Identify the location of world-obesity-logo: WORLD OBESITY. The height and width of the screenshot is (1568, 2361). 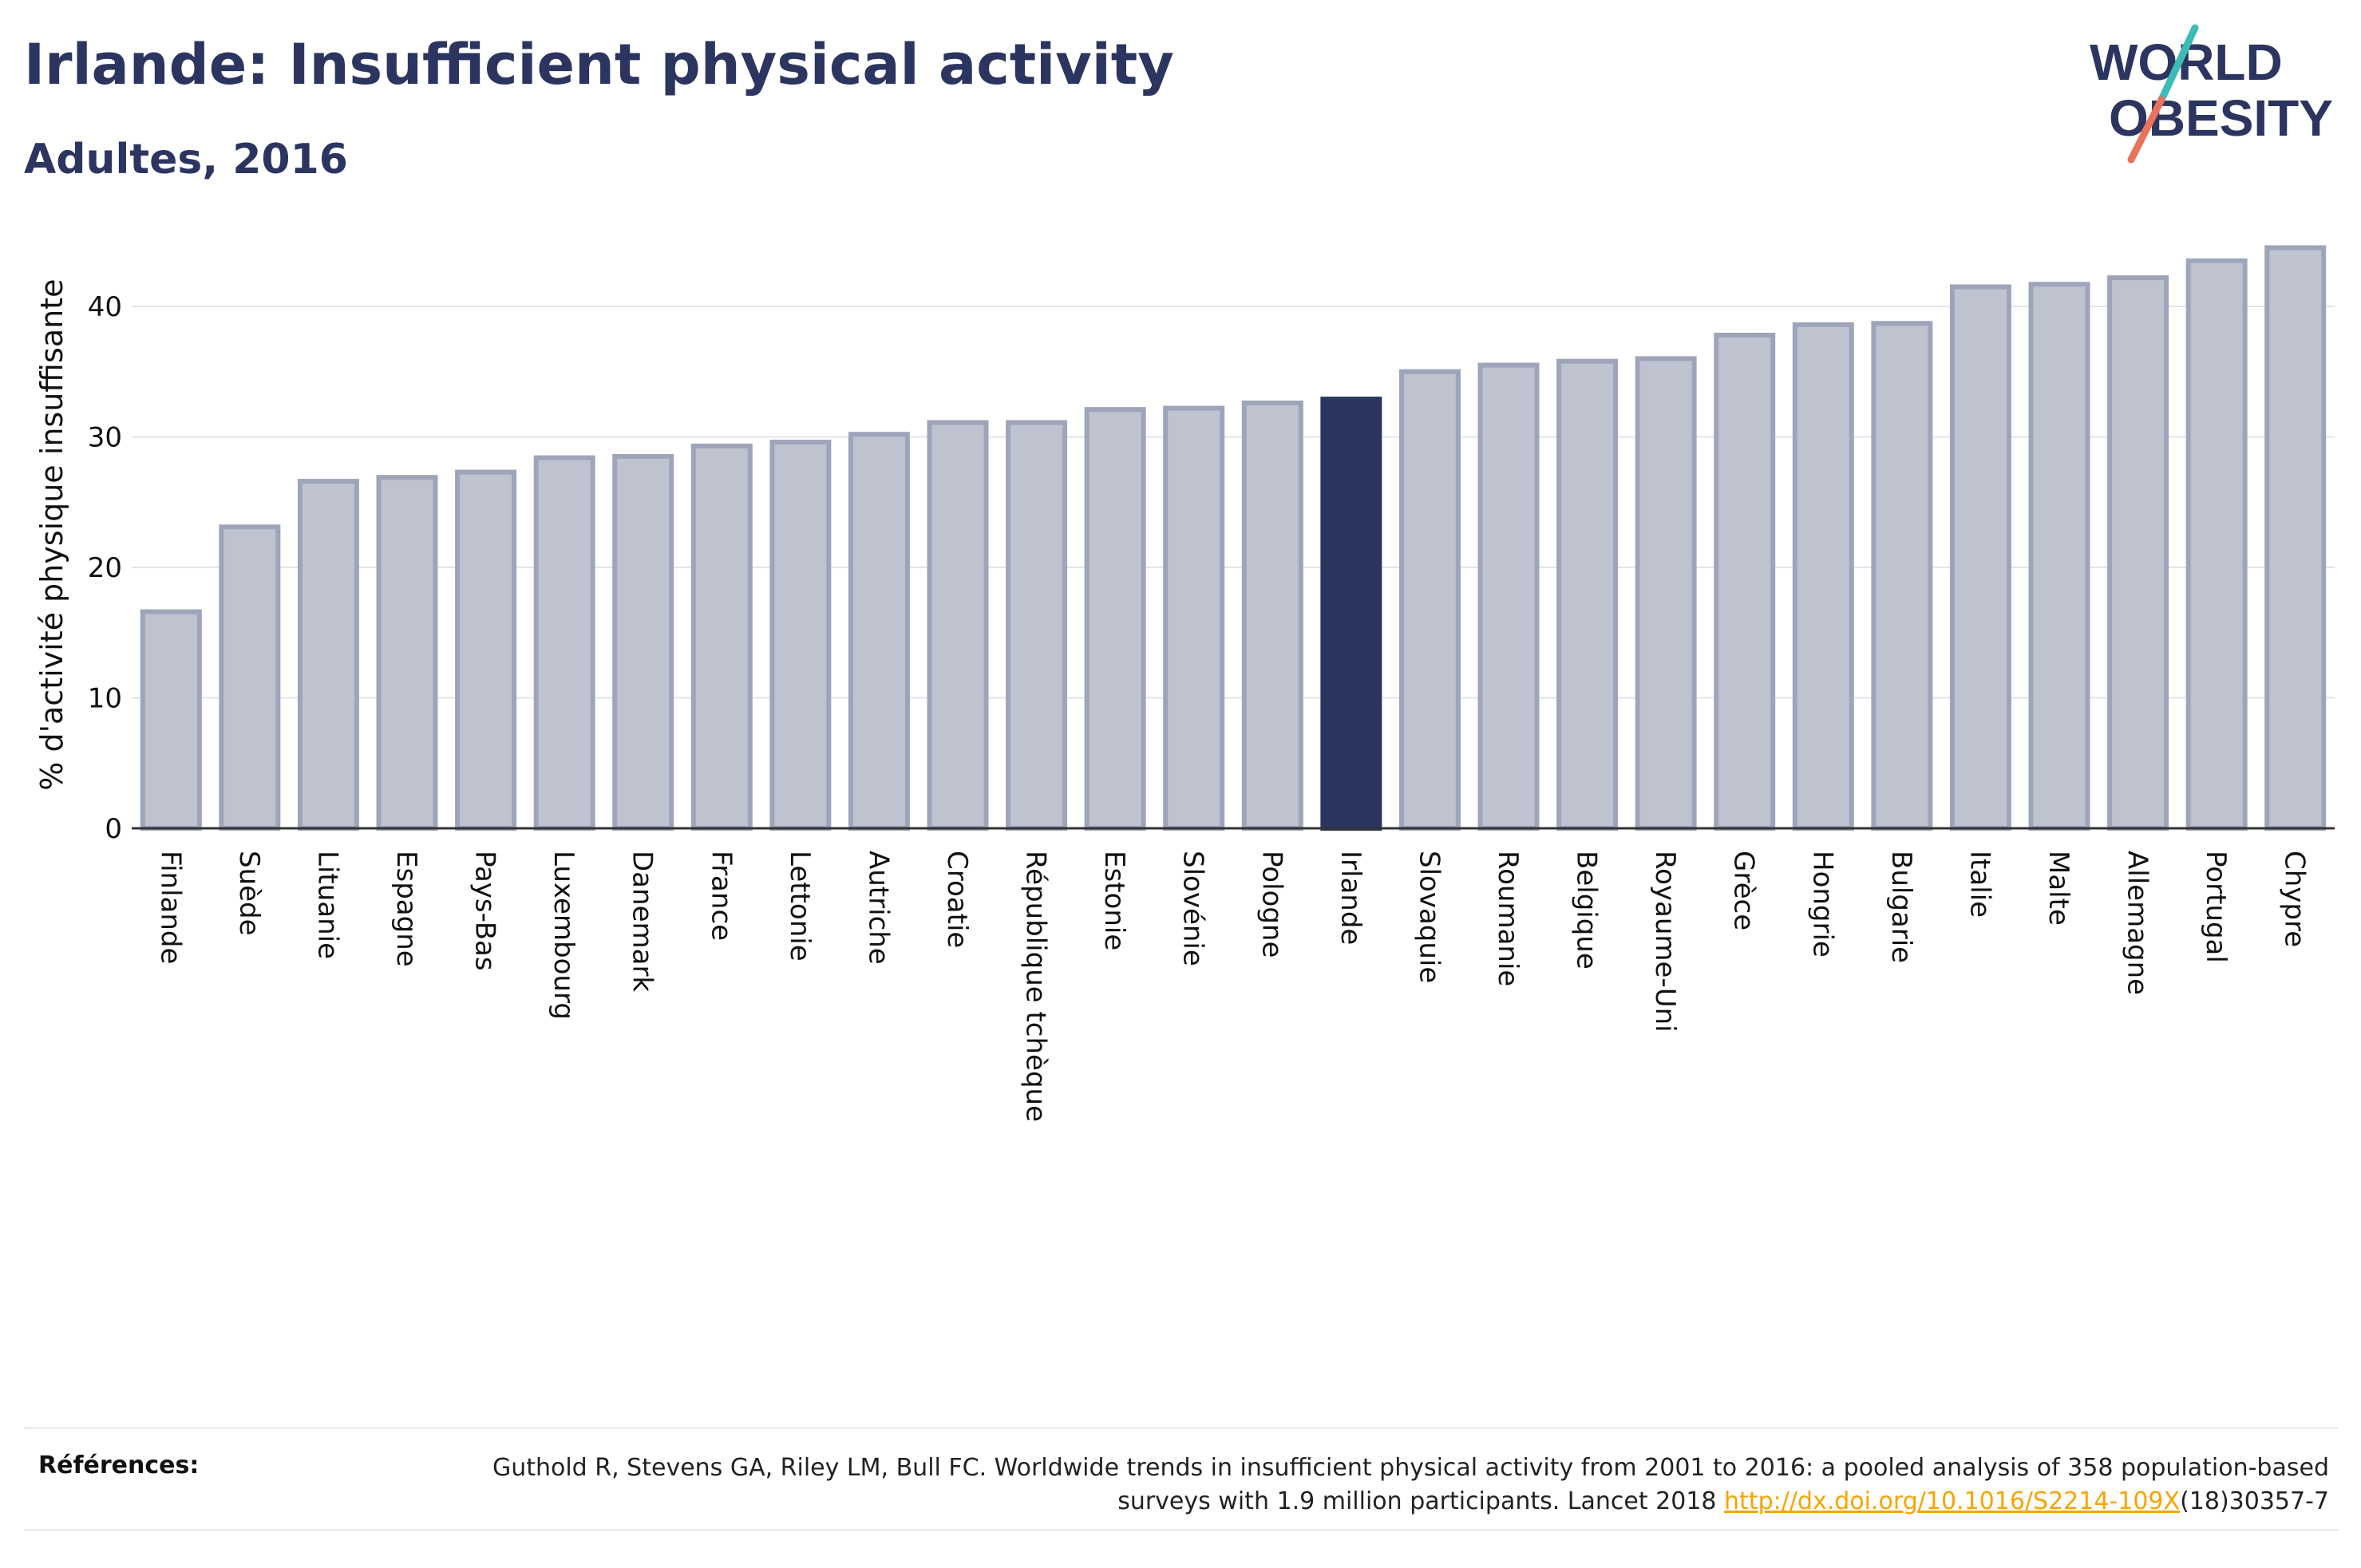
(2211, 94).